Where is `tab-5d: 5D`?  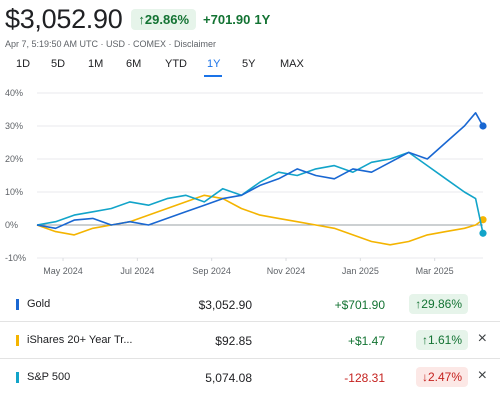 tab-5d: 5D is located at coordinates (58, 64).